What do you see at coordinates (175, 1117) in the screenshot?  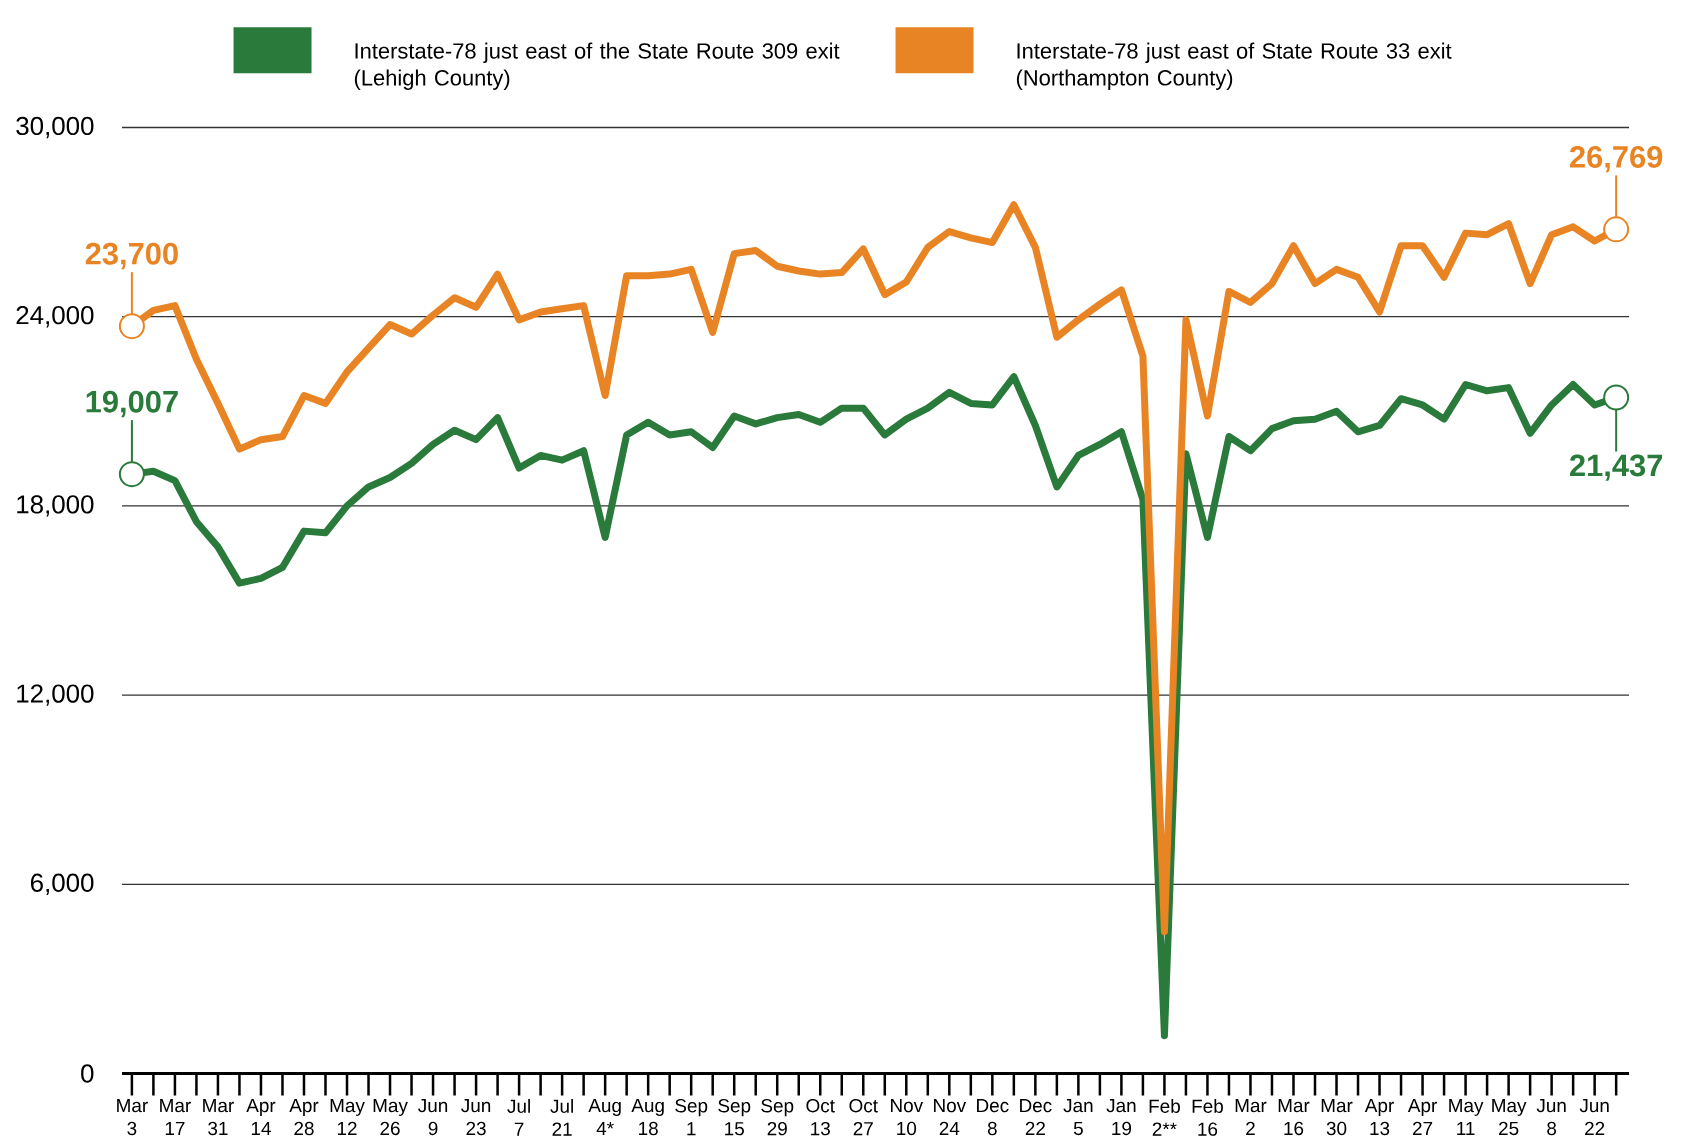 I see `x-tick-label: Mar 17` at bounding box center [175, 1117].